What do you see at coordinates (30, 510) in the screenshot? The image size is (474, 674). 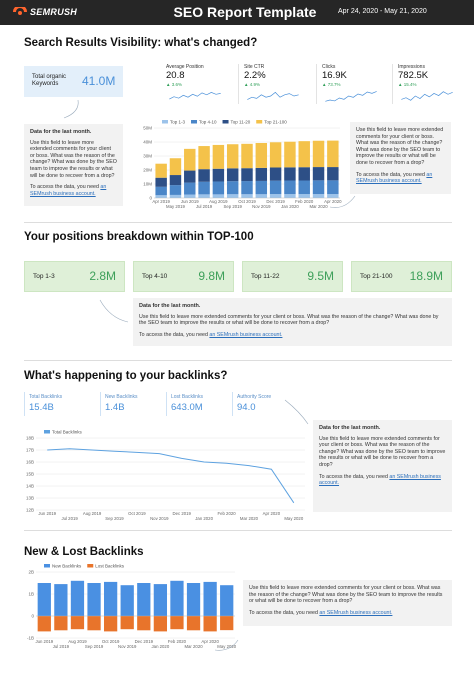 I see `y-tick-label: 12B` at bounding box center [30, 510].